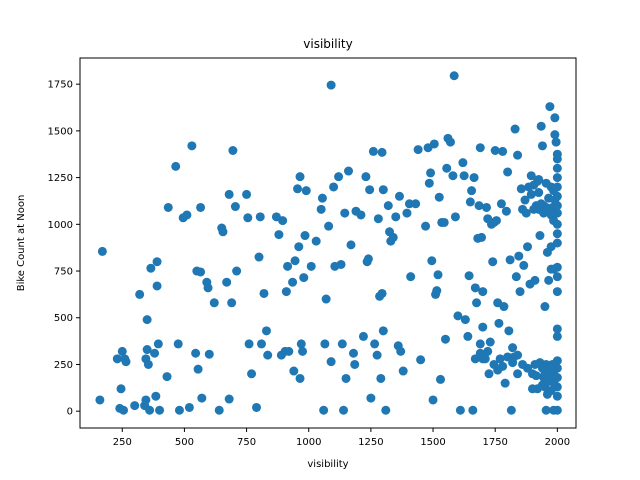 The image size is (640, 480). What do you see at coordinates (370, 442) in the screenshot?
I see `x-tick-label: 1250` at bounding box center [370, 442].